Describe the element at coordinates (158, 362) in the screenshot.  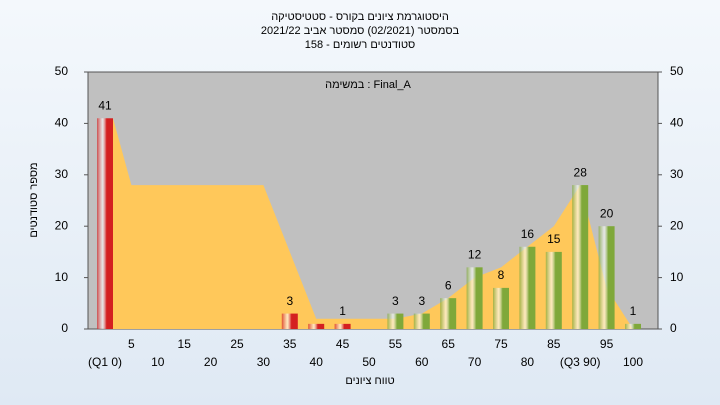
I see `x-tick-label: 10` at that location.